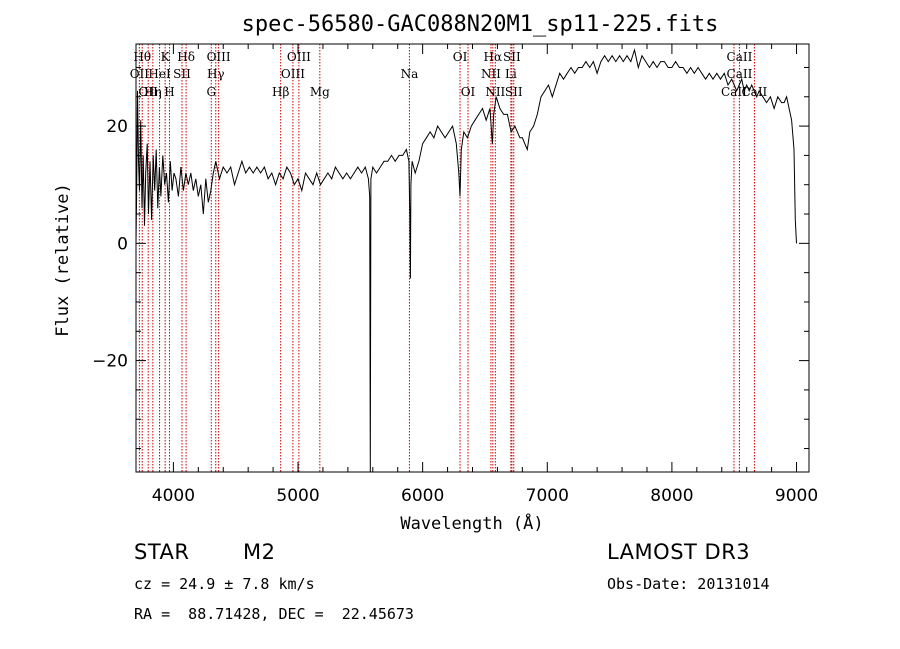  What do you see at coordinates (480, 24) in the screenshot?
I see `chart-title: spec-56580-GAC088N20M1_sp11-225.fits` at bounding box center [480, 24].